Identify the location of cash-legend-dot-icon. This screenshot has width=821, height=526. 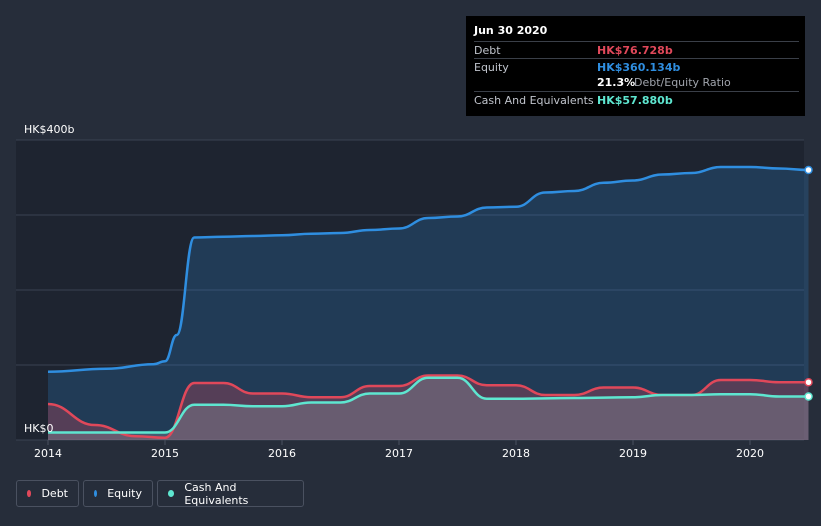
(171, 493).